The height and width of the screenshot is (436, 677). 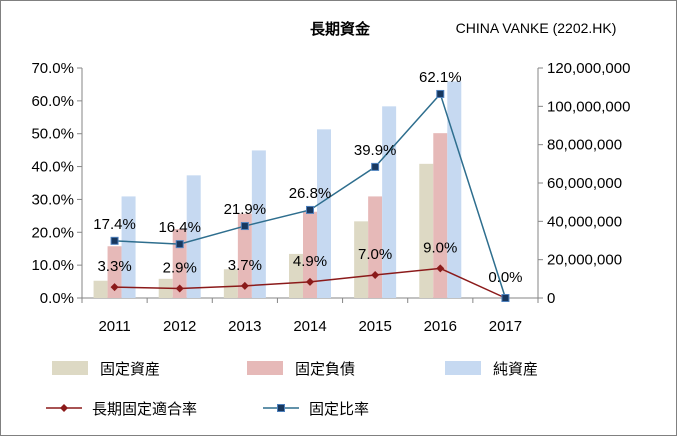 I want to click on right-tick-label: 40,000,000, so click(x=584, y=221).